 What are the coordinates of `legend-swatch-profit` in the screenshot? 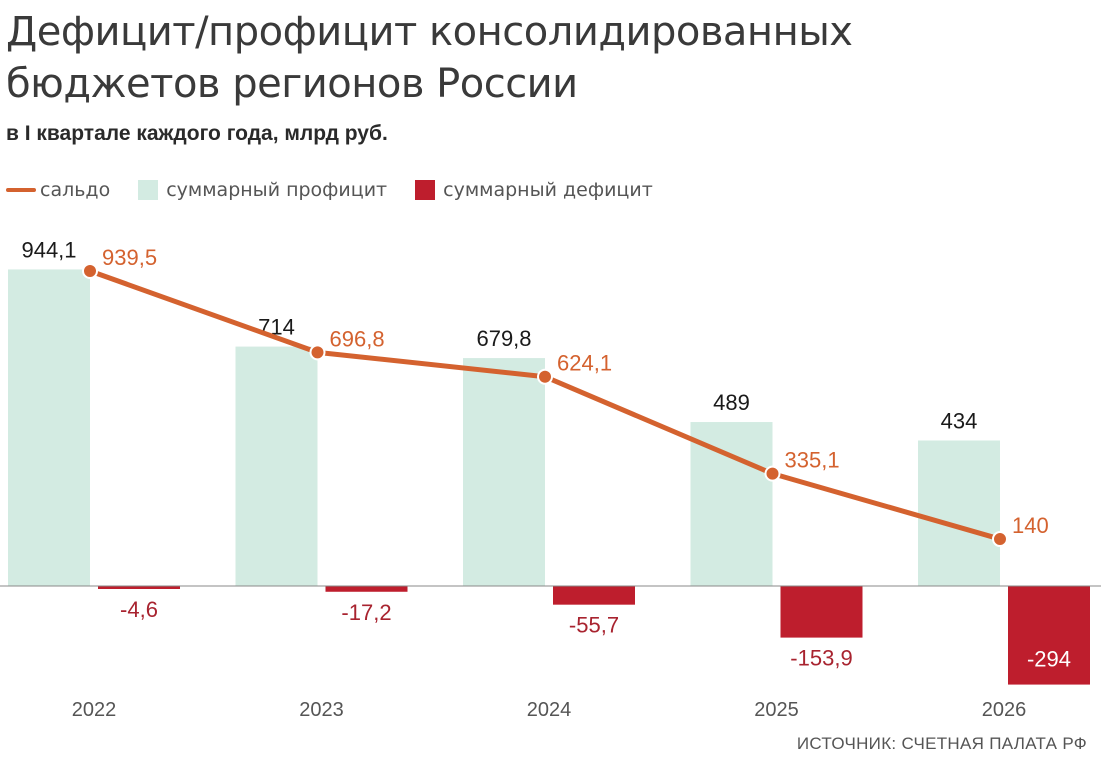 It's located at (148, 190).